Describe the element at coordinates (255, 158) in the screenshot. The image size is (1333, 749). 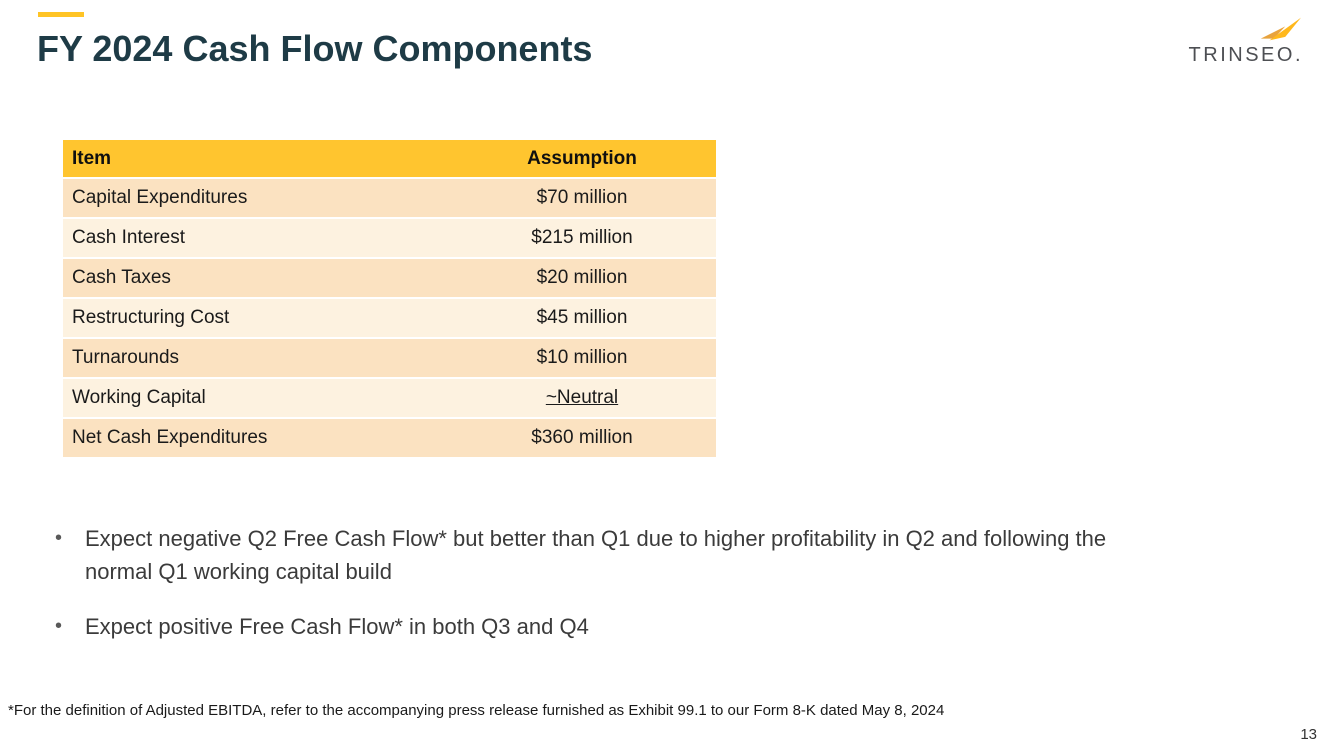
I see `header-item: Item` at that location.